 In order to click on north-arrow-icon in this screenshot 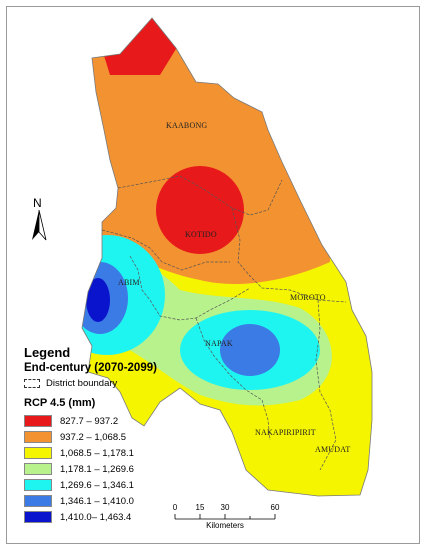, I will do `click(39, 225)`.